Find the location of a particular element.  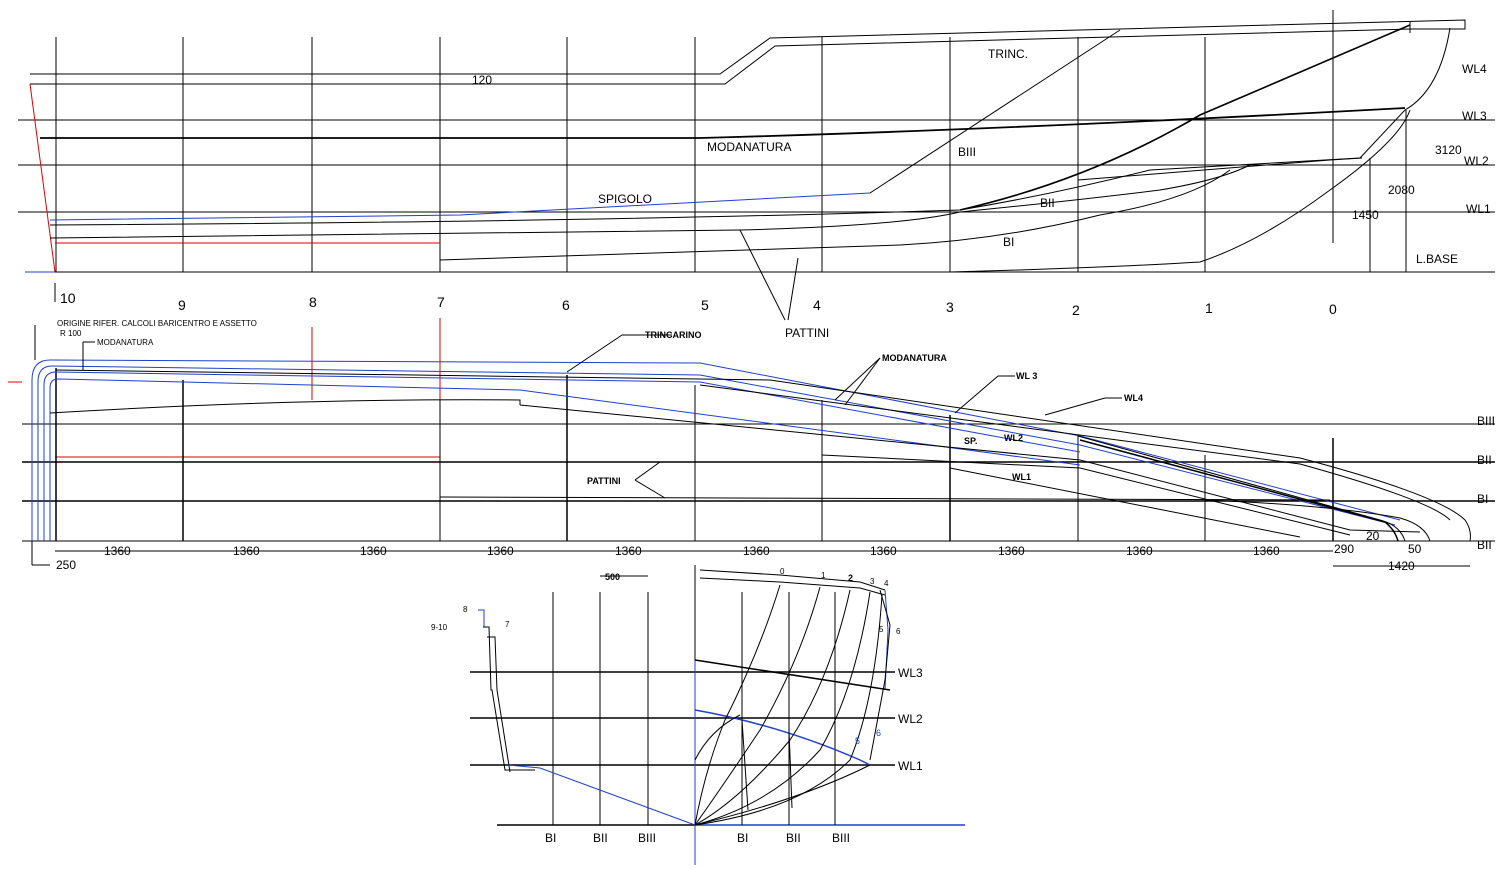

profile-wl4-label: WL4 is located at coordinates (1474, 69).